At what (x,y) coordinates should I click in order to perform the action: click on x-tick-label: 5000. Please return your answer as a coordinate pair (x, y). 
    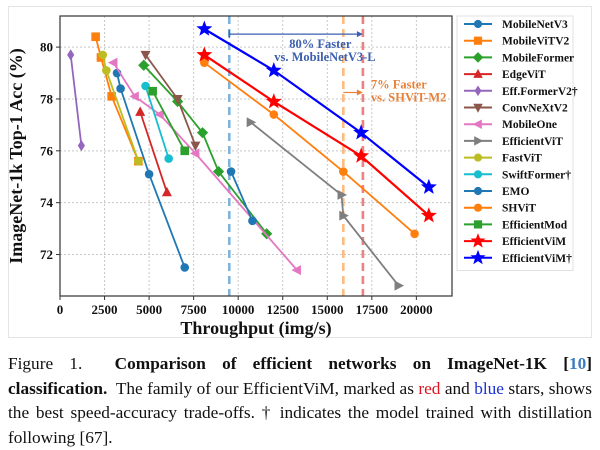
    Looking at the image, I should click on (149, 309).